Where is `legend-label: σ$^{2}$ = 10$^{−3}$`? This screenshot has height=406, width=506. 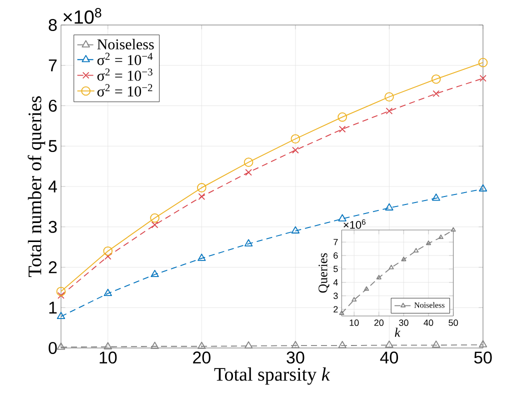
legend-label: σ$^{2}$ = 10$^{−3}$ is located at coordinates (124, 74).